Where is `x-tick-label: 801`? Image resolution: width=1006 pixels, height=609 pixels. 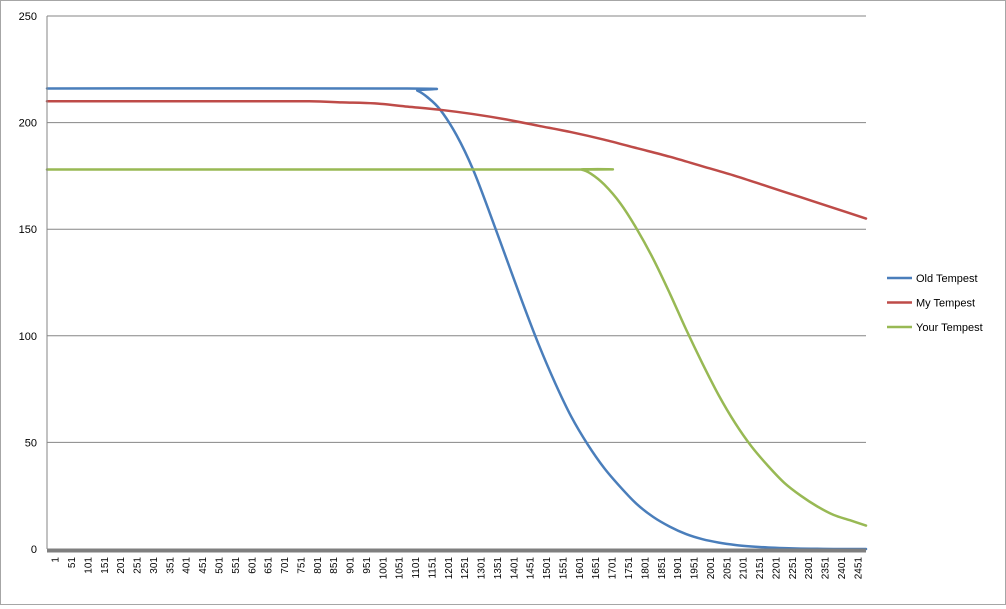 x-tick-label: 801 is located at coordinates (318, 565).